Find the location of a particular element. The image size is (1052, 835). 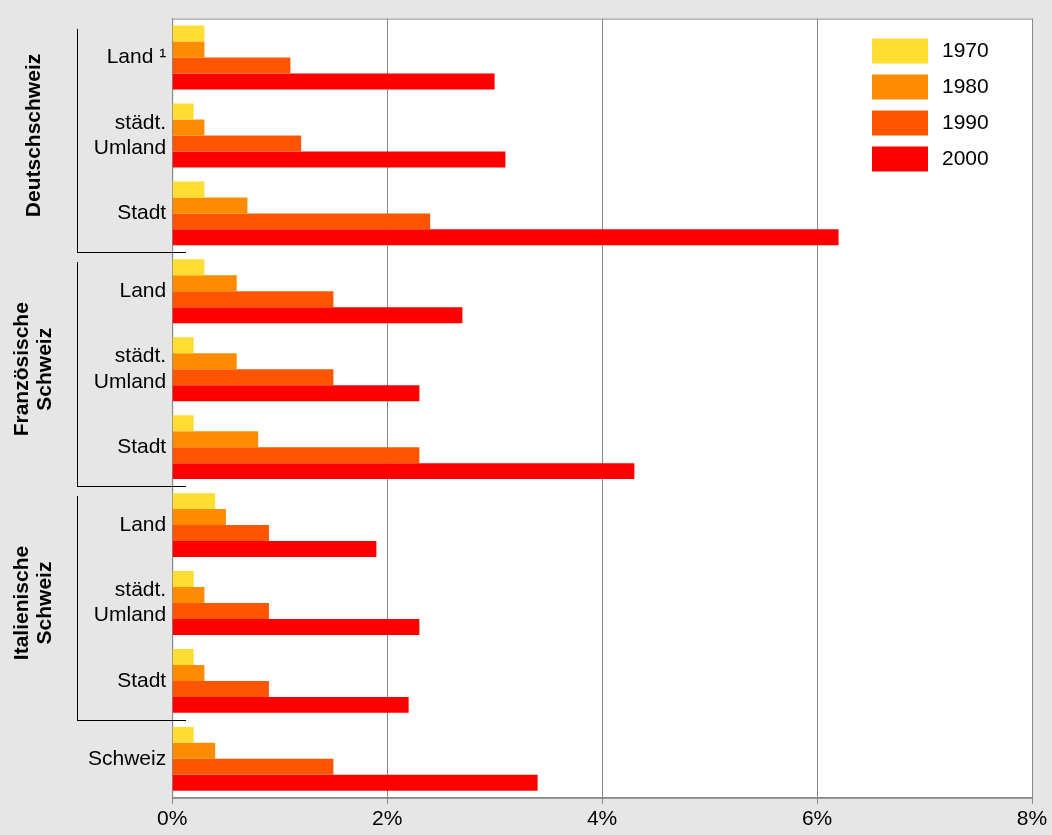

legend-label: 2000 is located at coordinates (965, 158).